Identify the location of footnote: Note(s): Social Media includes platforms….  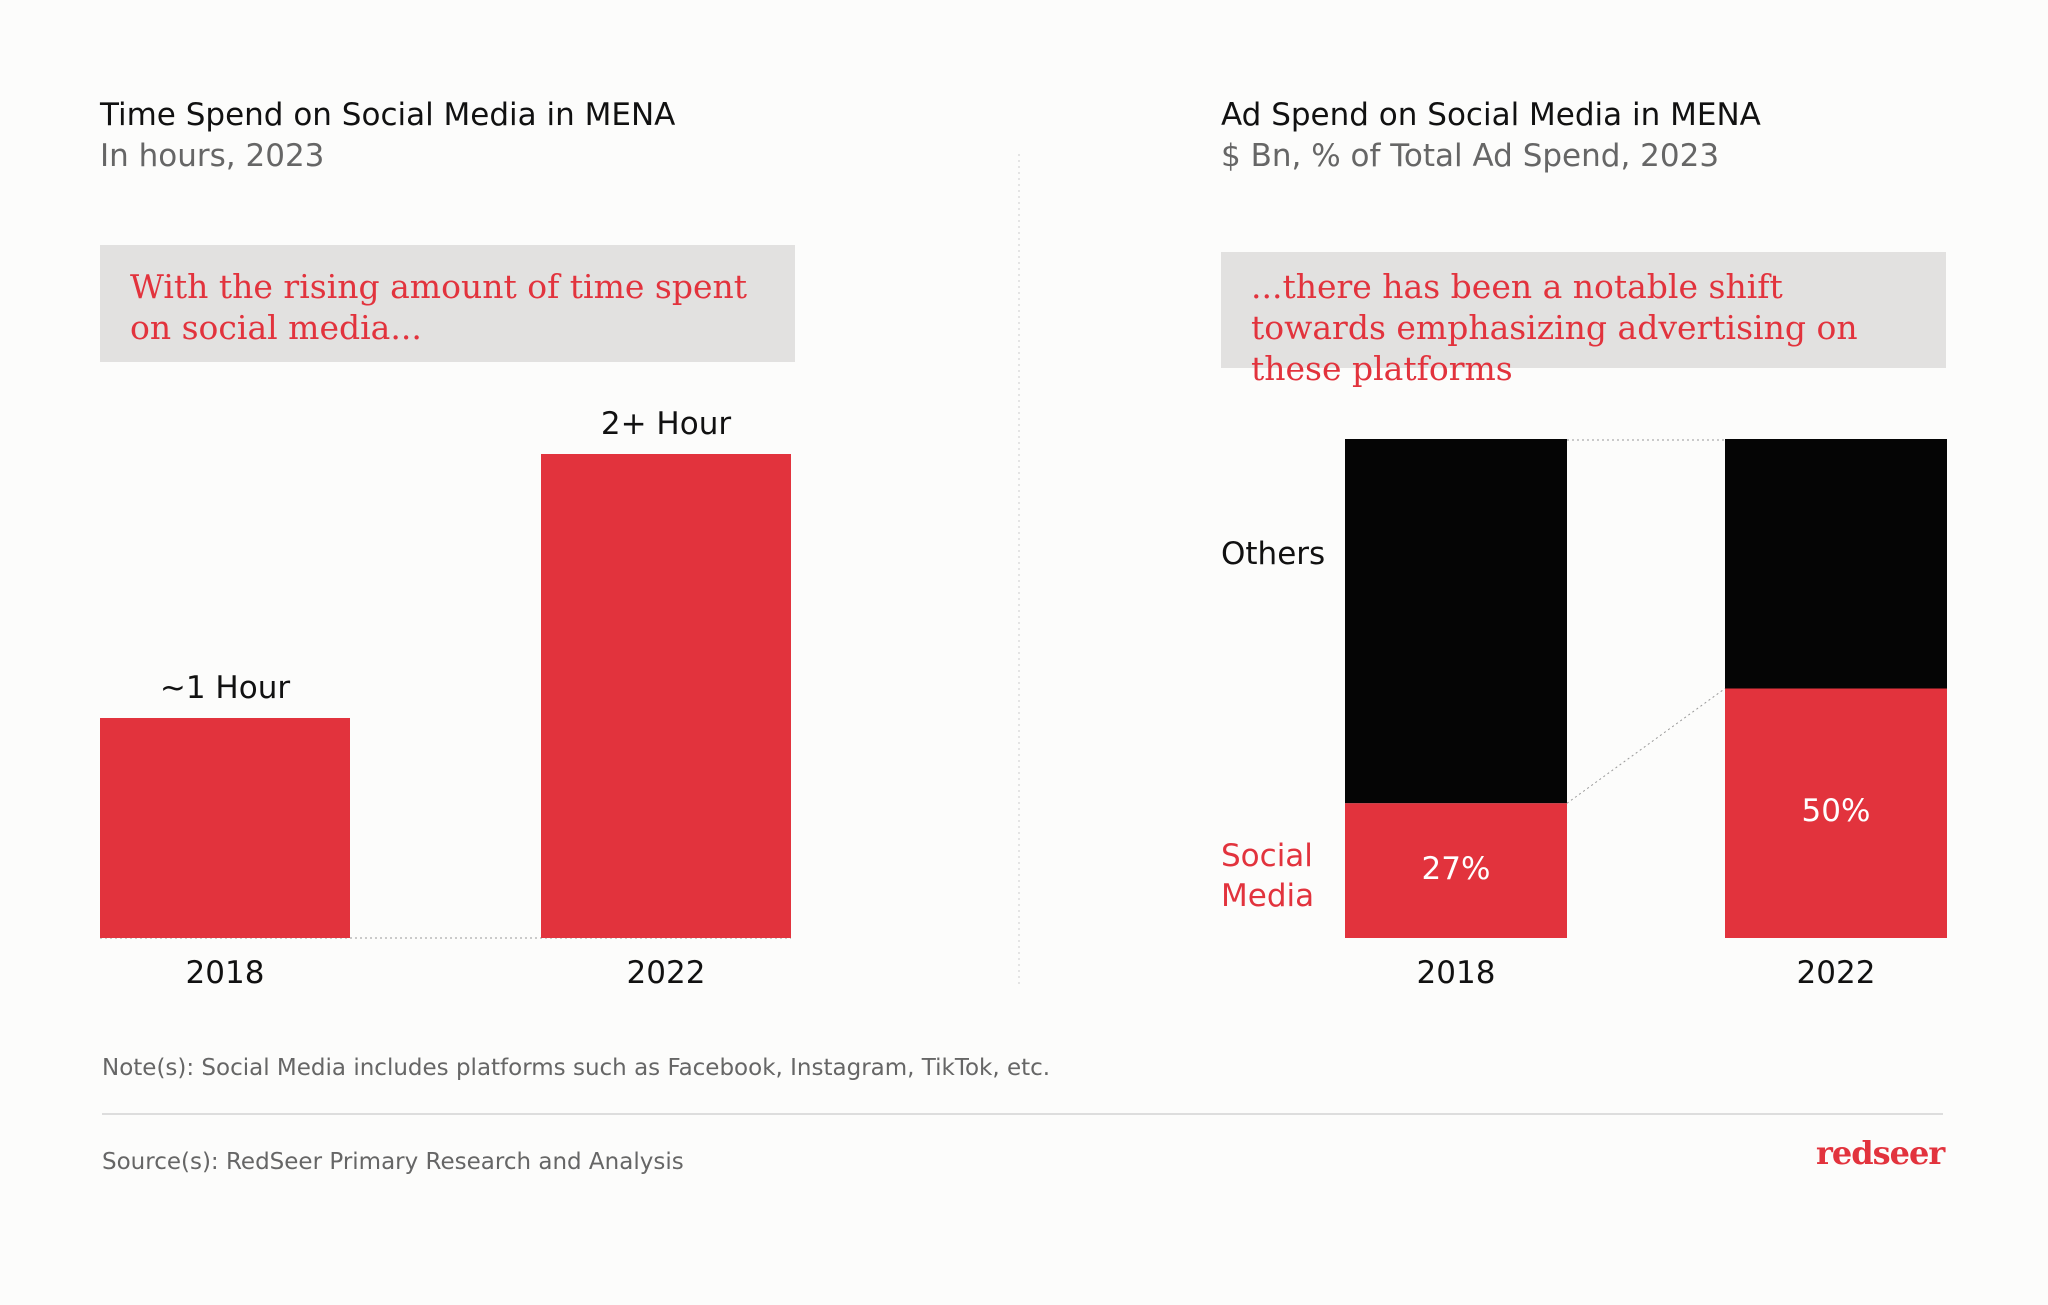
(576, 1068).